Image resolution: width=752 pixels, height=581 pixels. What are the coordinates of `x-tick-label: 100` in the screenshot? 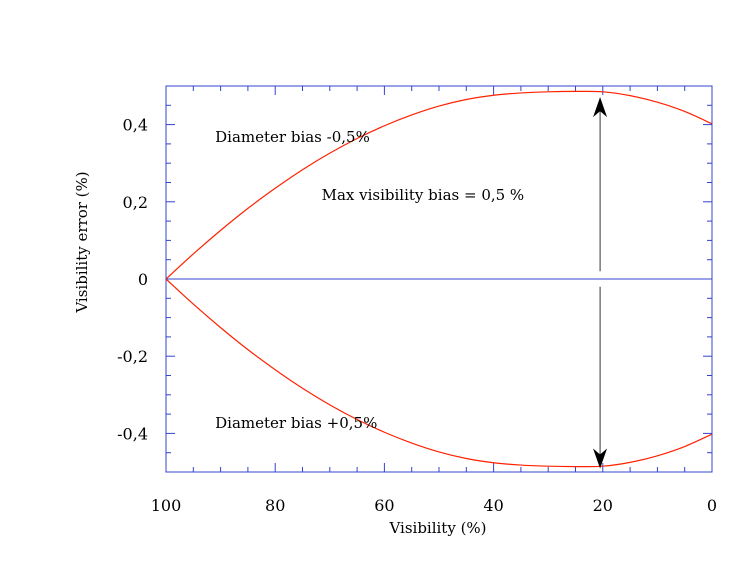 It's located at (166, 505).